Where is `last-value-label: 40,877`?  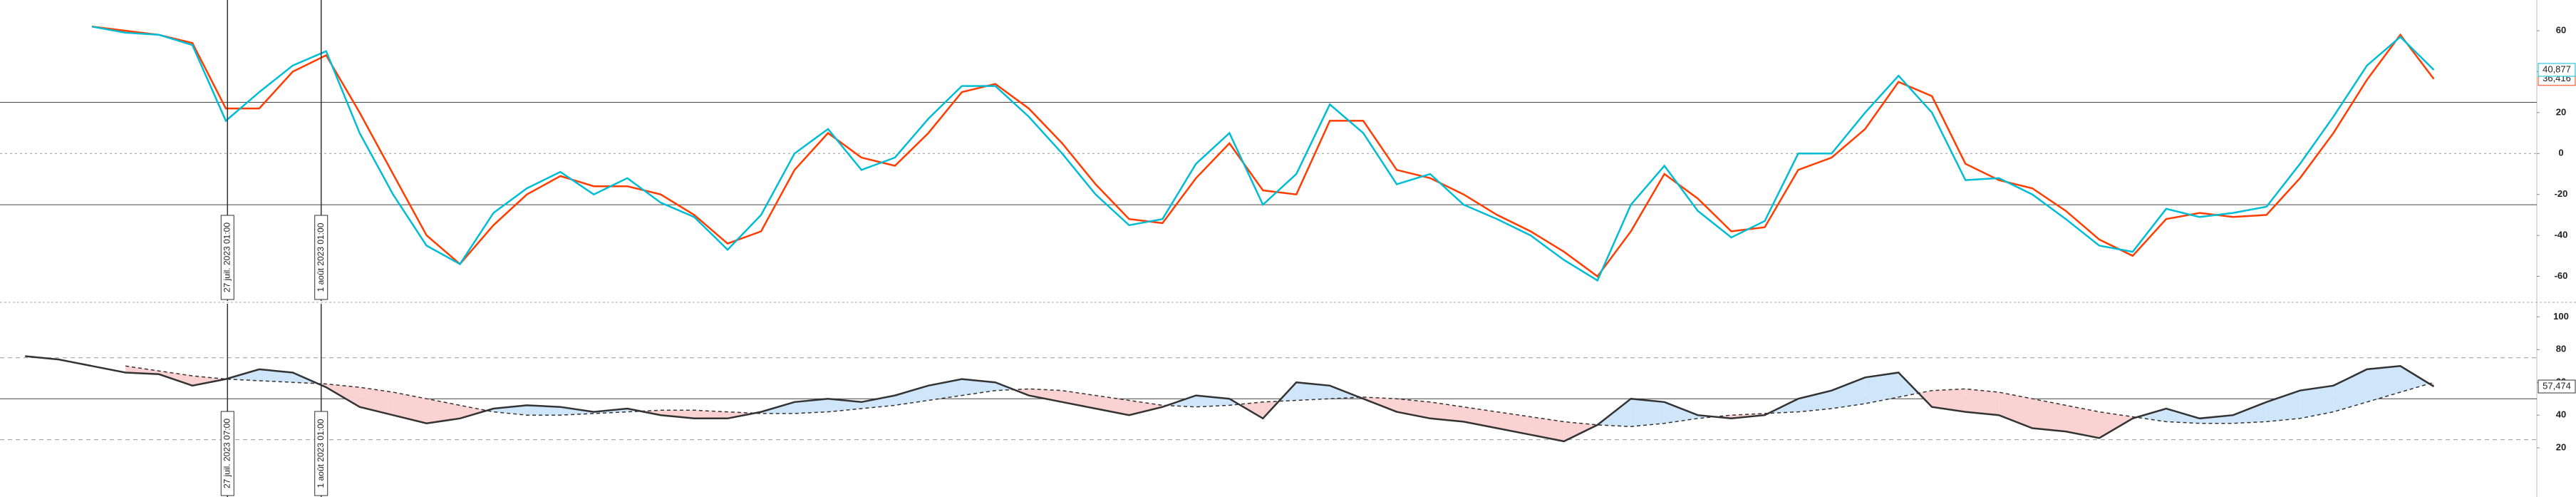
last-value-label: 40,877 is located at coordinates (2557, 68).